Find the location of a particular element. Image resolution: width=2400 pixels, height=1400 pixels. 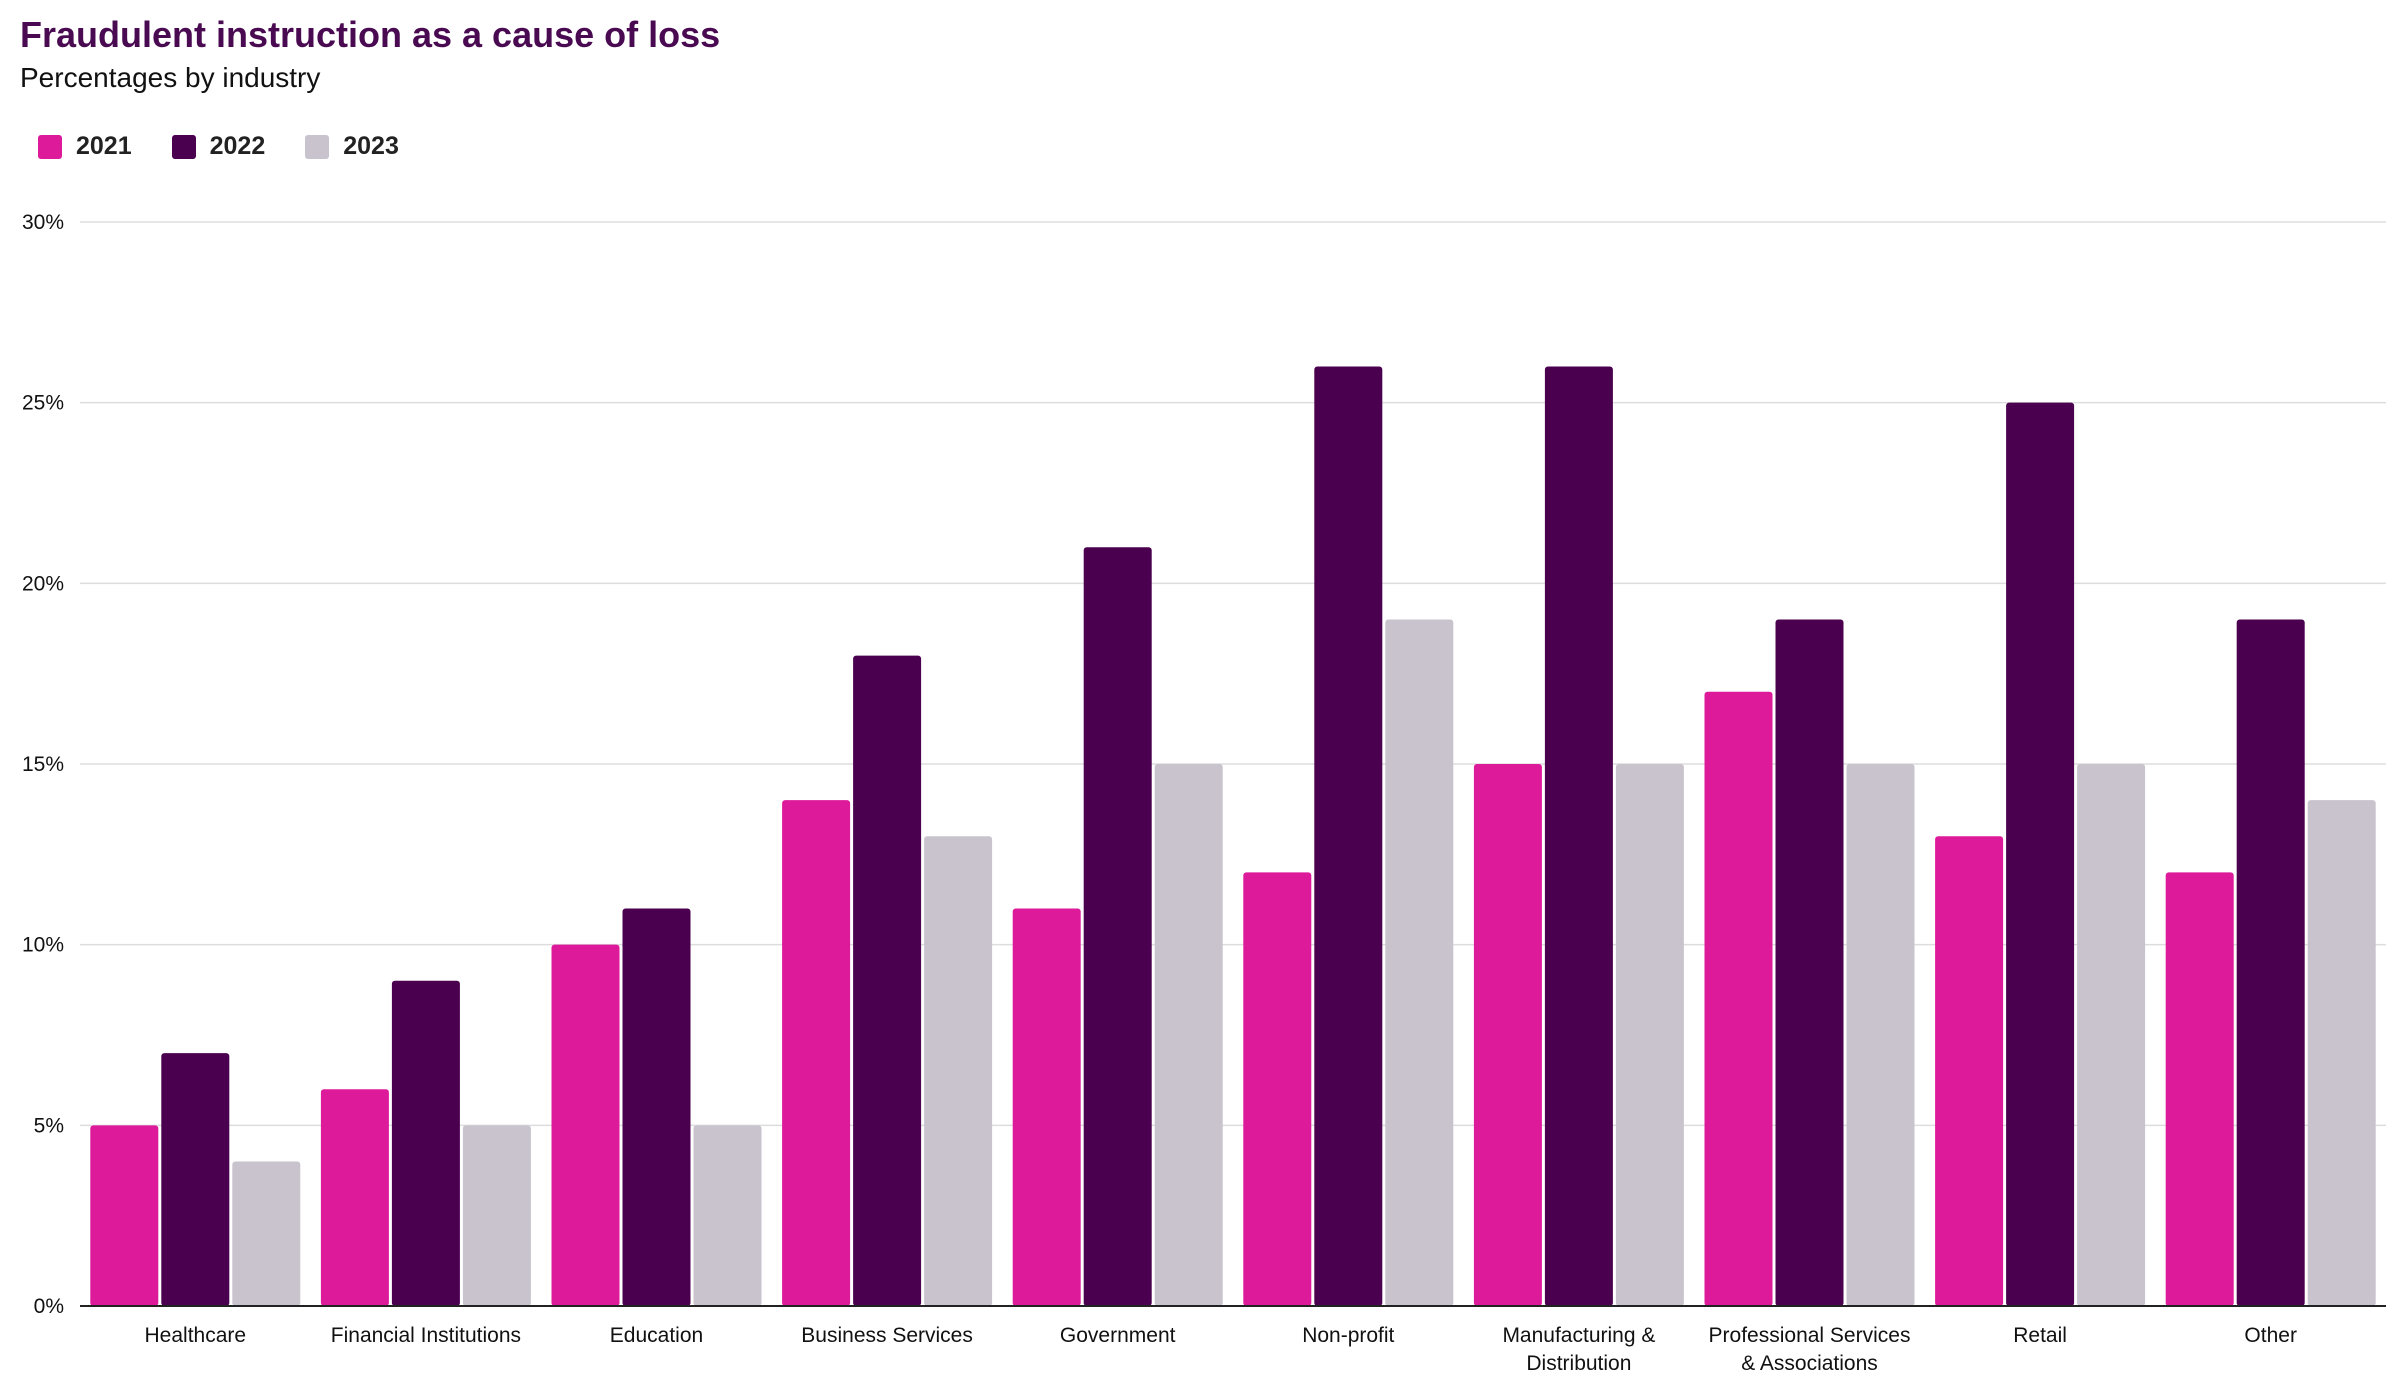

legend-label-2021: 2021 is located at coordinates (104, 146).